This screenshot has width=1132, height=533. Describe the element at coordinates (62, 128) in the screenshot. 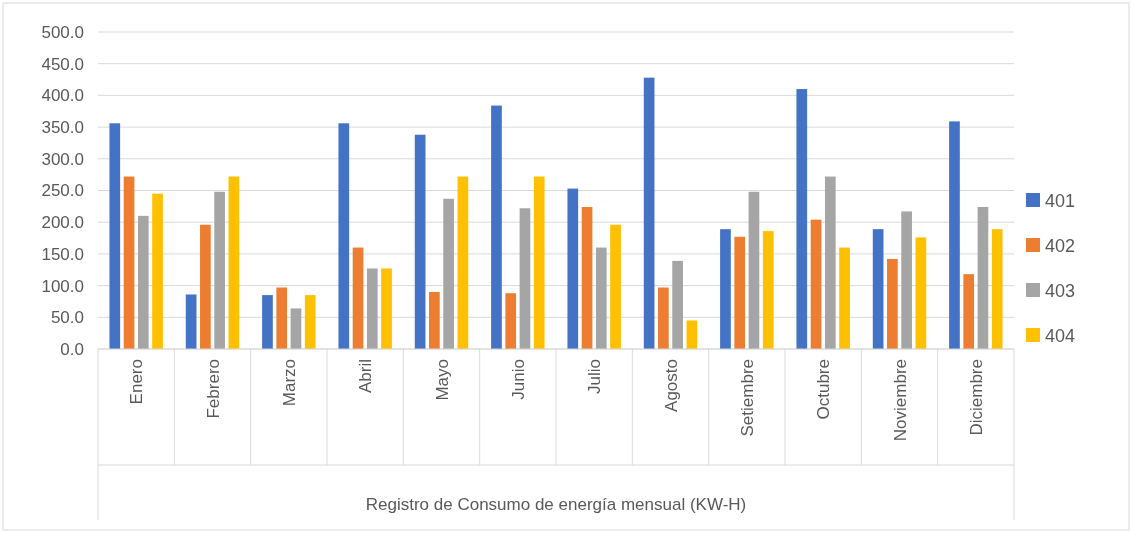

I see `y-tick-label: 350.0` at that location.